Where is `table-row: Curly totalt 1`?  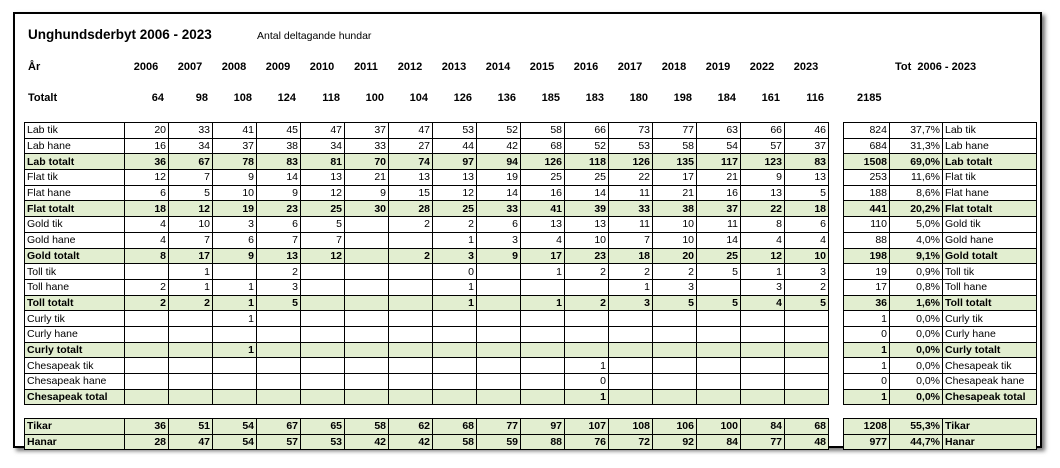 table-row: Curly totalt 1 is located at coordinates (426, 350).